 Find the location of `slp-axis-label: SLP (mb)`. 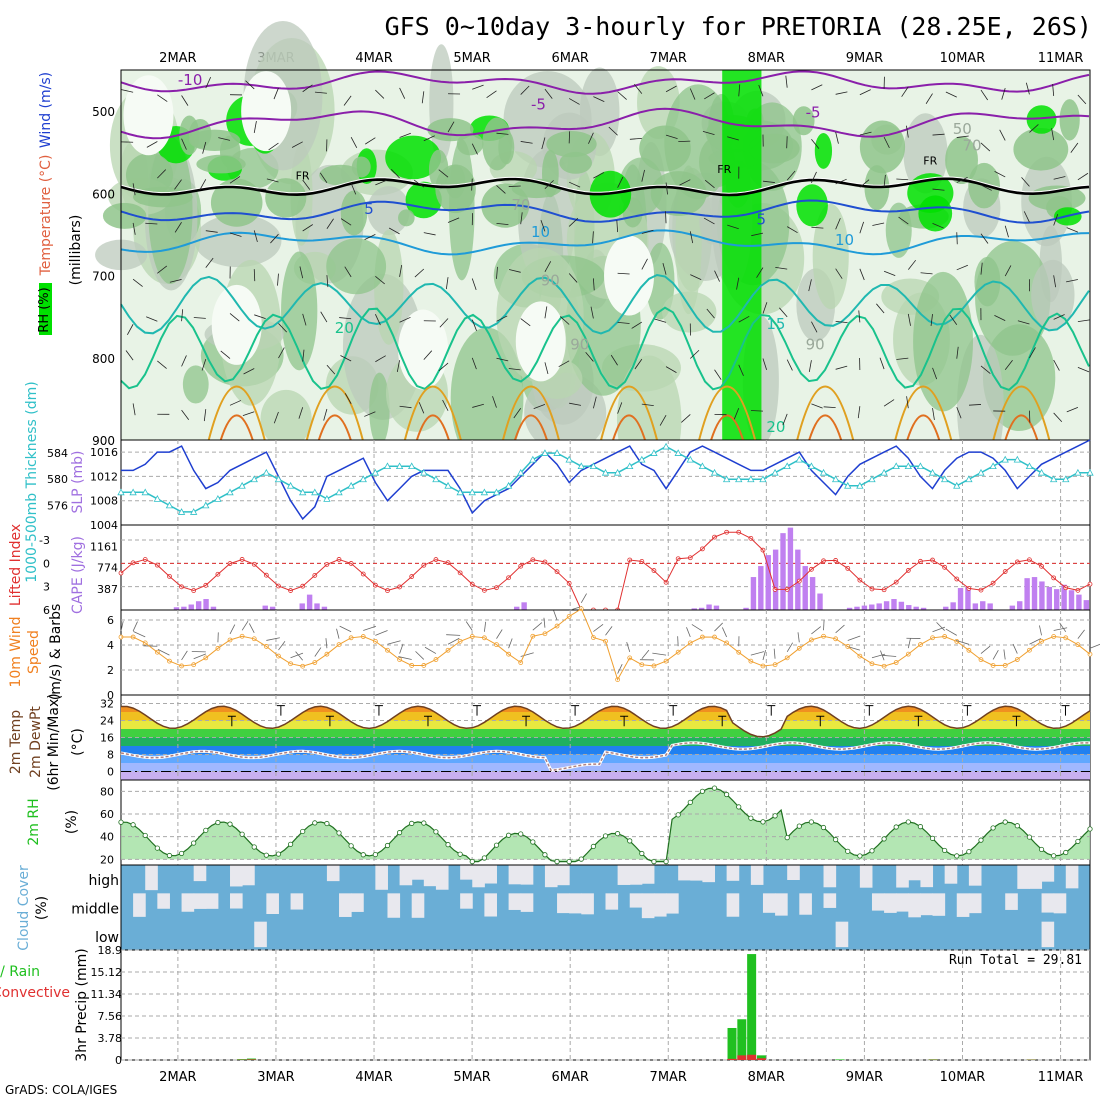

slp-axis-label: SLP (mb) is located at coordinates (78, 481).